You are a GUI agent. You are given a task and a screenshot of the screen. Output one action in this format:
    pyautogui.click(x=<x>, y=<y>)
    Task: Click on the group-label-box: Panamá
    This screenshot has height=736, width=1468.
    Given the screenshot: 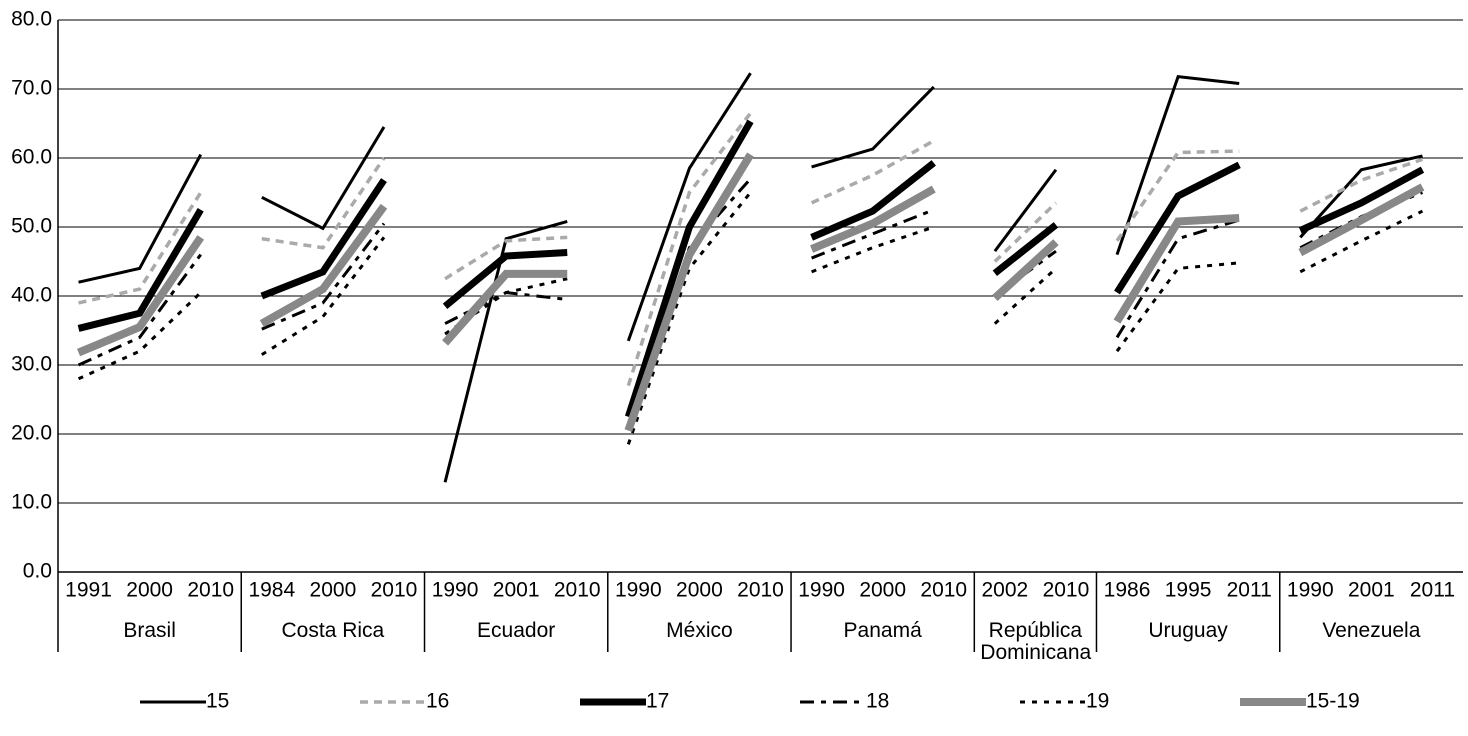 What is the action you would take?
    pyautogui.click(x=882, y=631)
    